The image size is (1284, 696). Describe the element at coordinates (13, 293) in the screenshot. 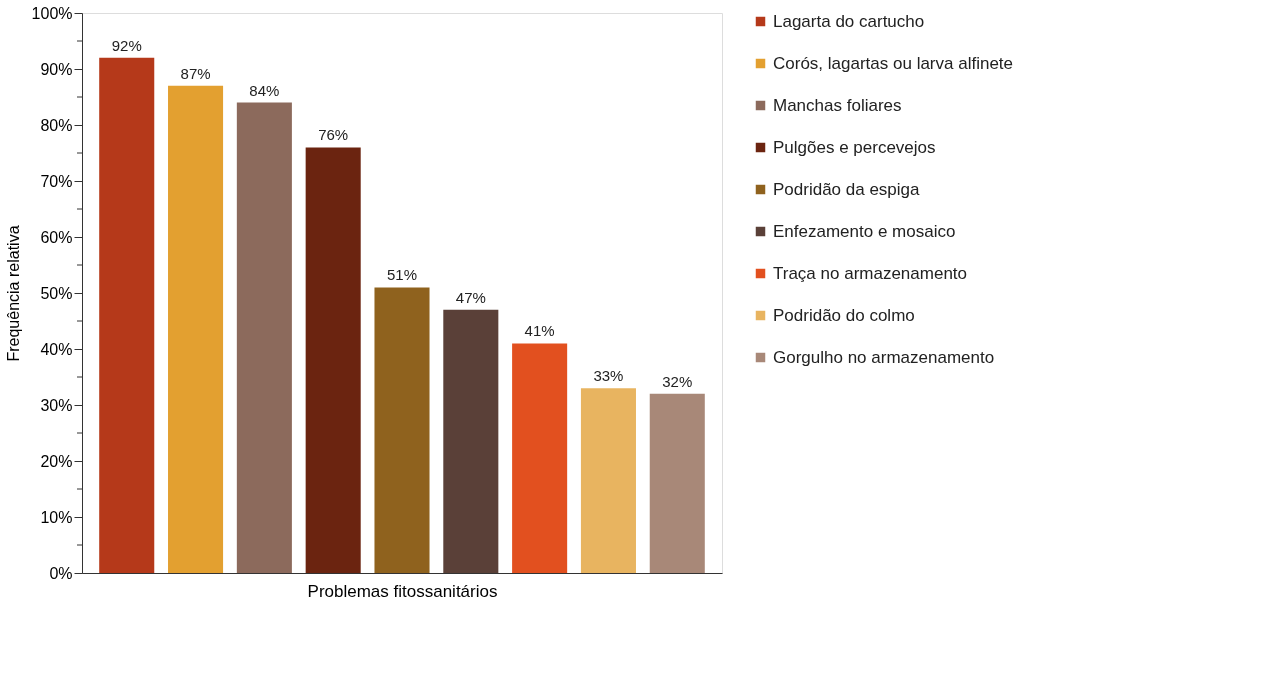

I see `y-axis-title: Frequência relativa` at that location.